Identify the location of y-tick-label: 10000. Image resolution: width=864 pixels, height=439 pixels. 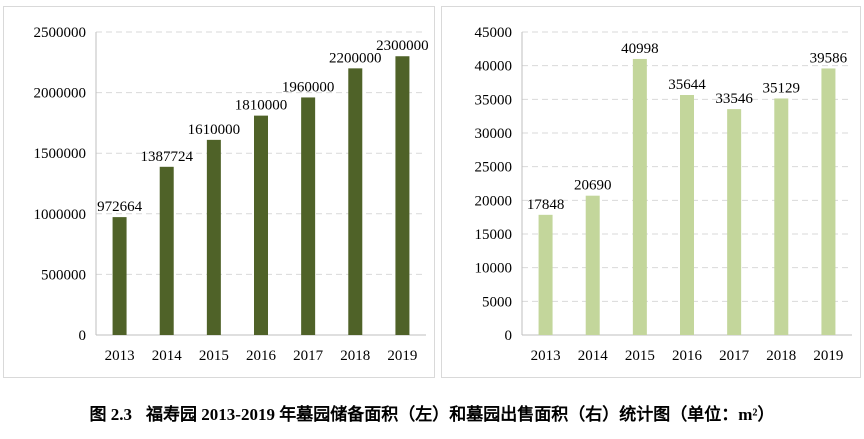
(494, 269).